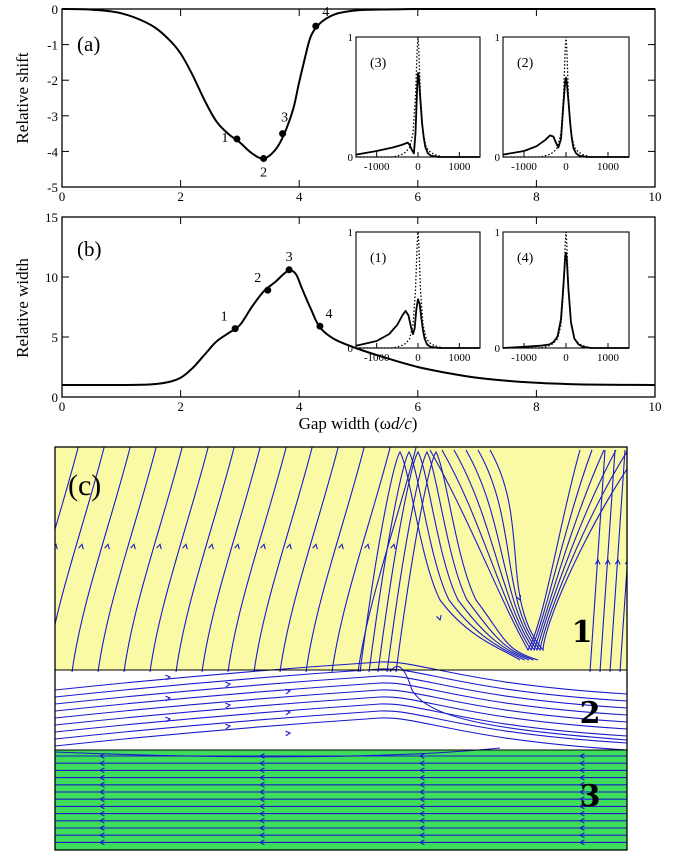 Image resolution: width=699 pixels, height=857 pixels. What do you see at coordinates (623, 616) in the screenshot?
I see `streamline-right` at bounding box center [623, 616].